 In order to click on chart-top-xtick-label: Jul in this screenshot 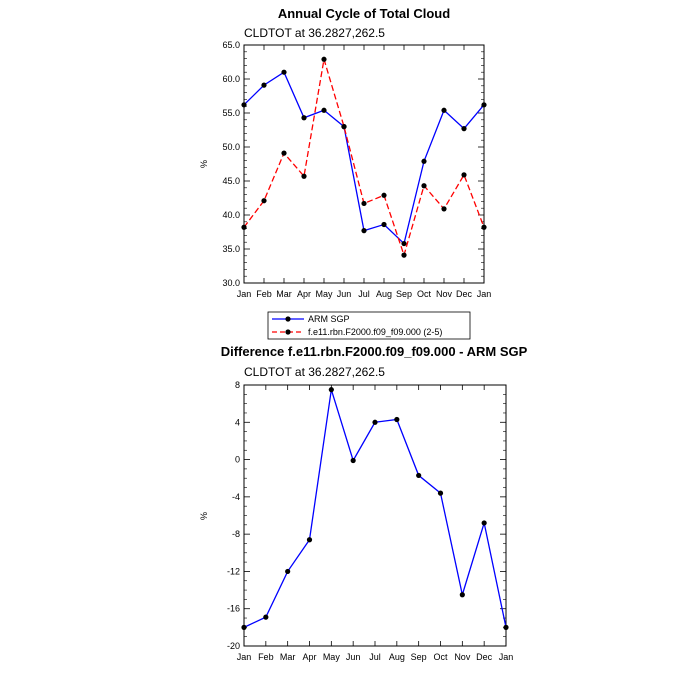, I will do `click(364, 294)`.